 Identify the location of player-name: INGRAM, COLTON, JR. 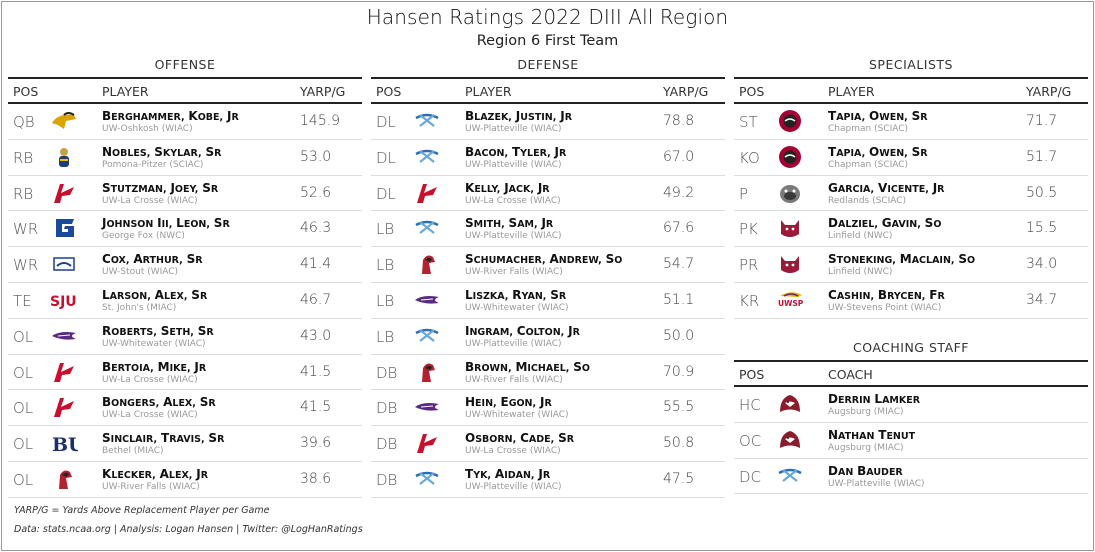
(522, 330).